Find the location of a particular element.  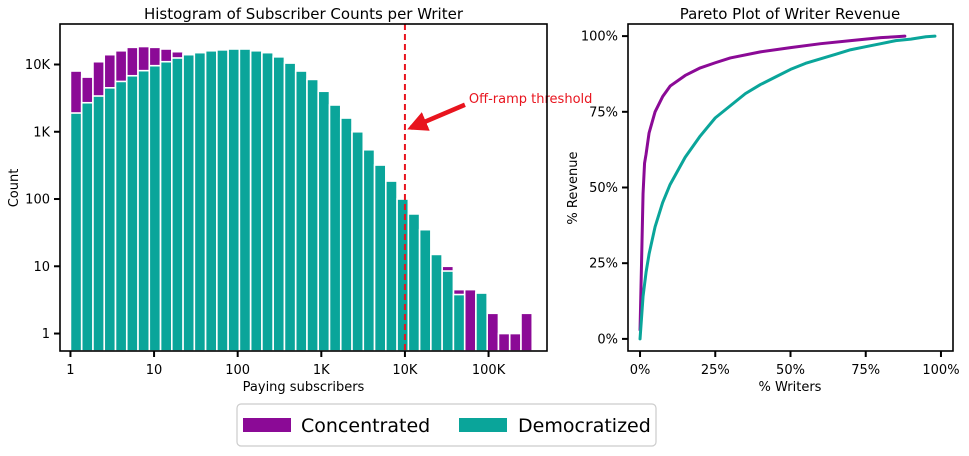

y-tick-label: 100% is located at coordinates (599, 37).